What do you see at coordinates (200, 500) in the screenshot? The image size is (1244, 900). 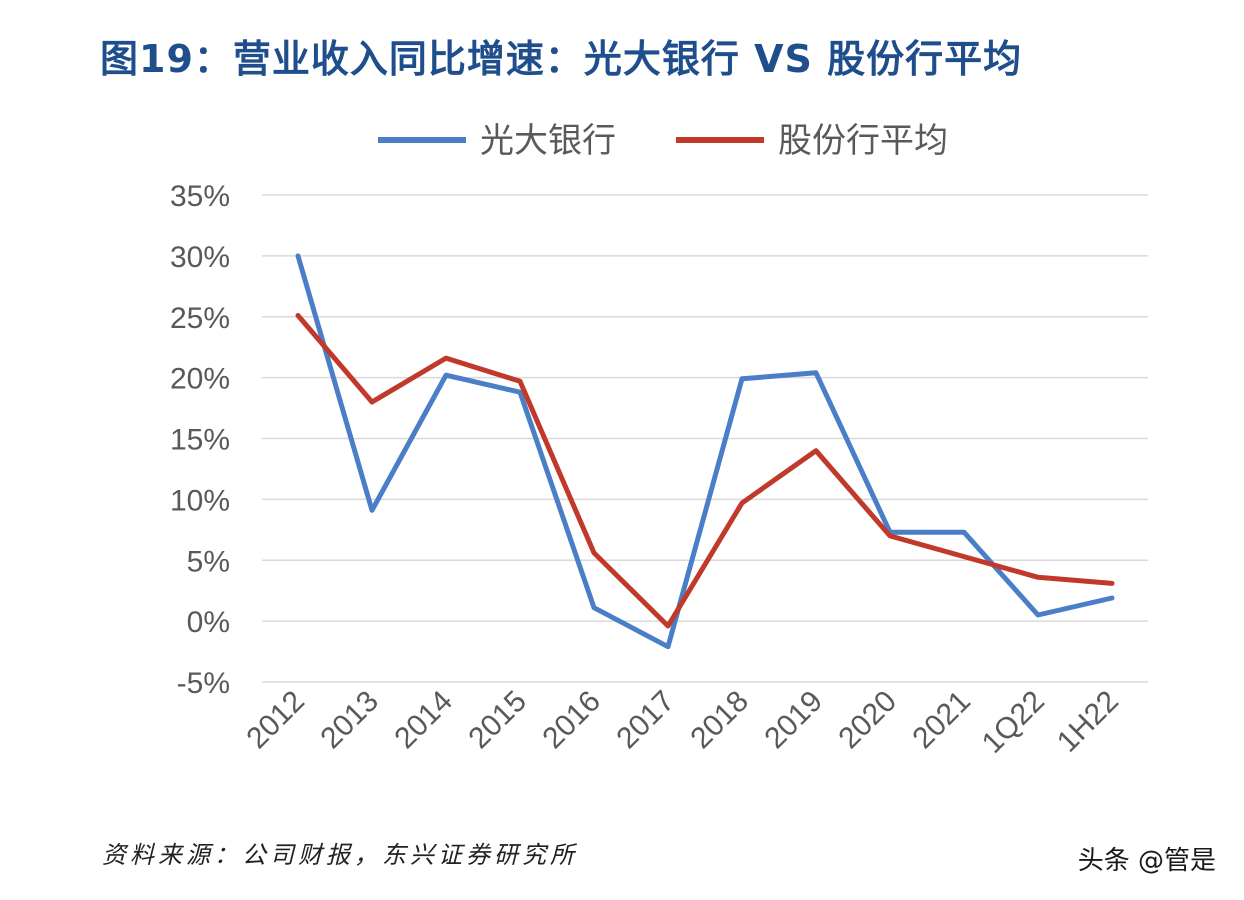 I see `y-tick-label: 10%` at bounding box center [200, 500].